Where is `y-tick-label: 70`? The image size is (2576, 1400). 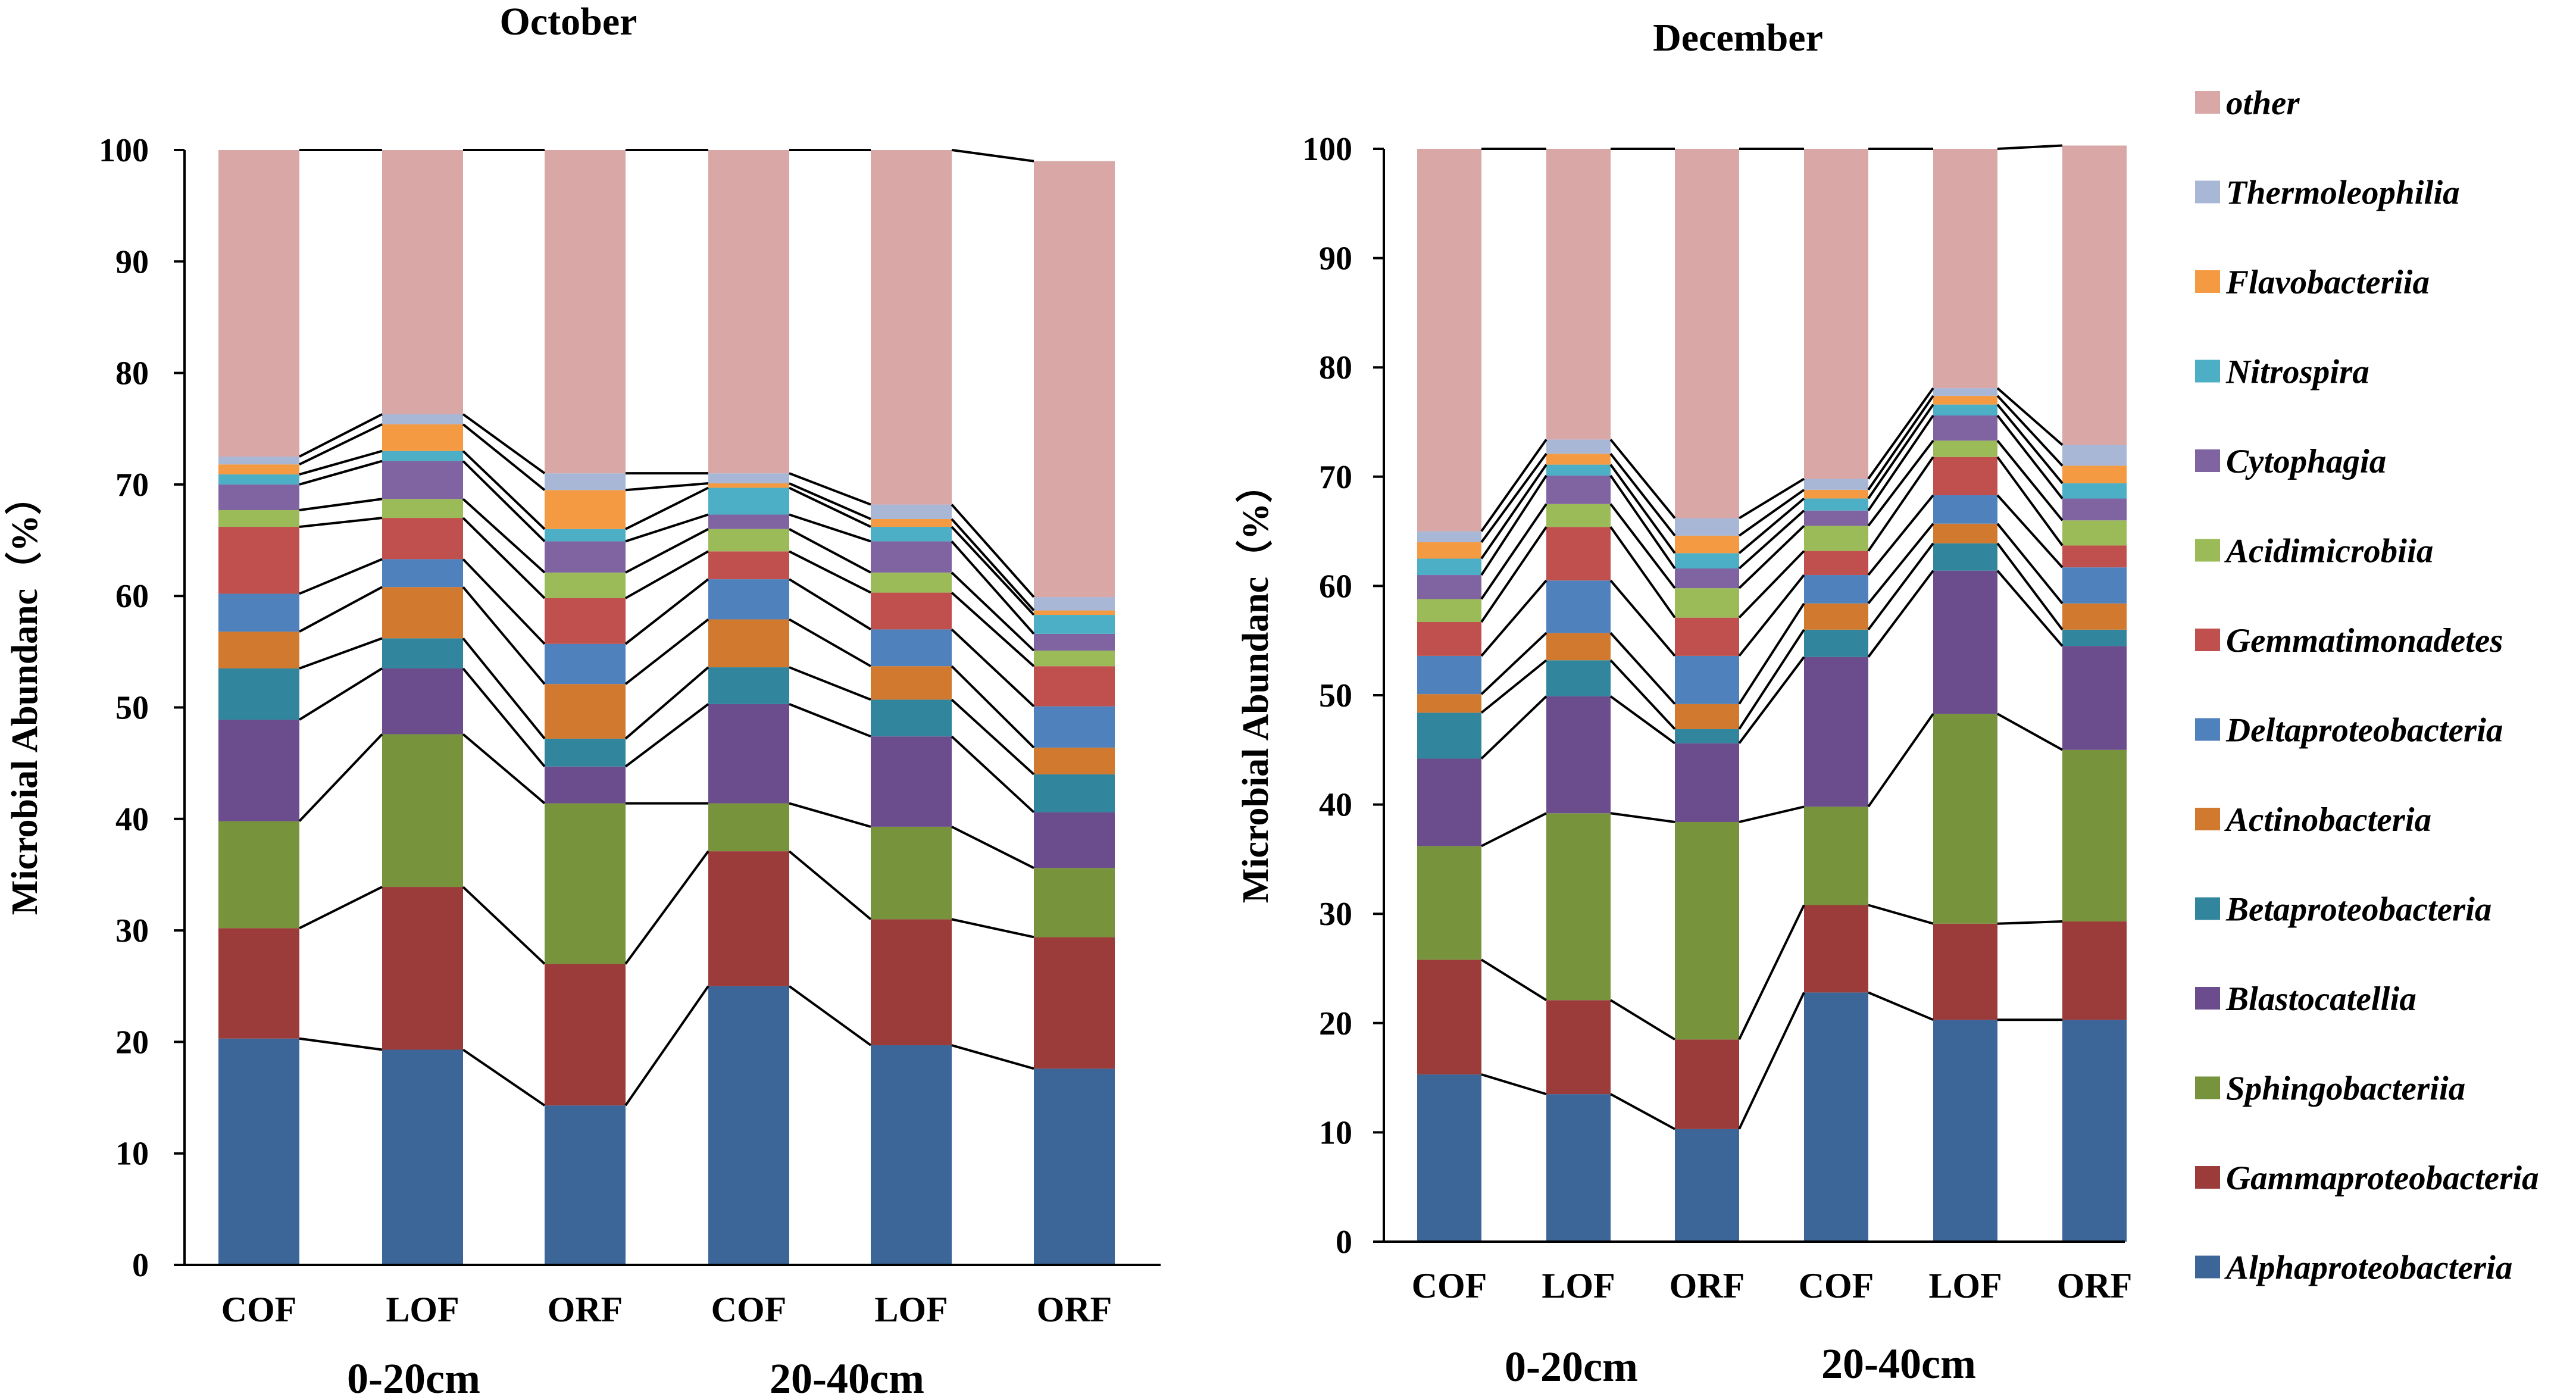 y-tick-label: 70 is located at coordinates (132, 485).